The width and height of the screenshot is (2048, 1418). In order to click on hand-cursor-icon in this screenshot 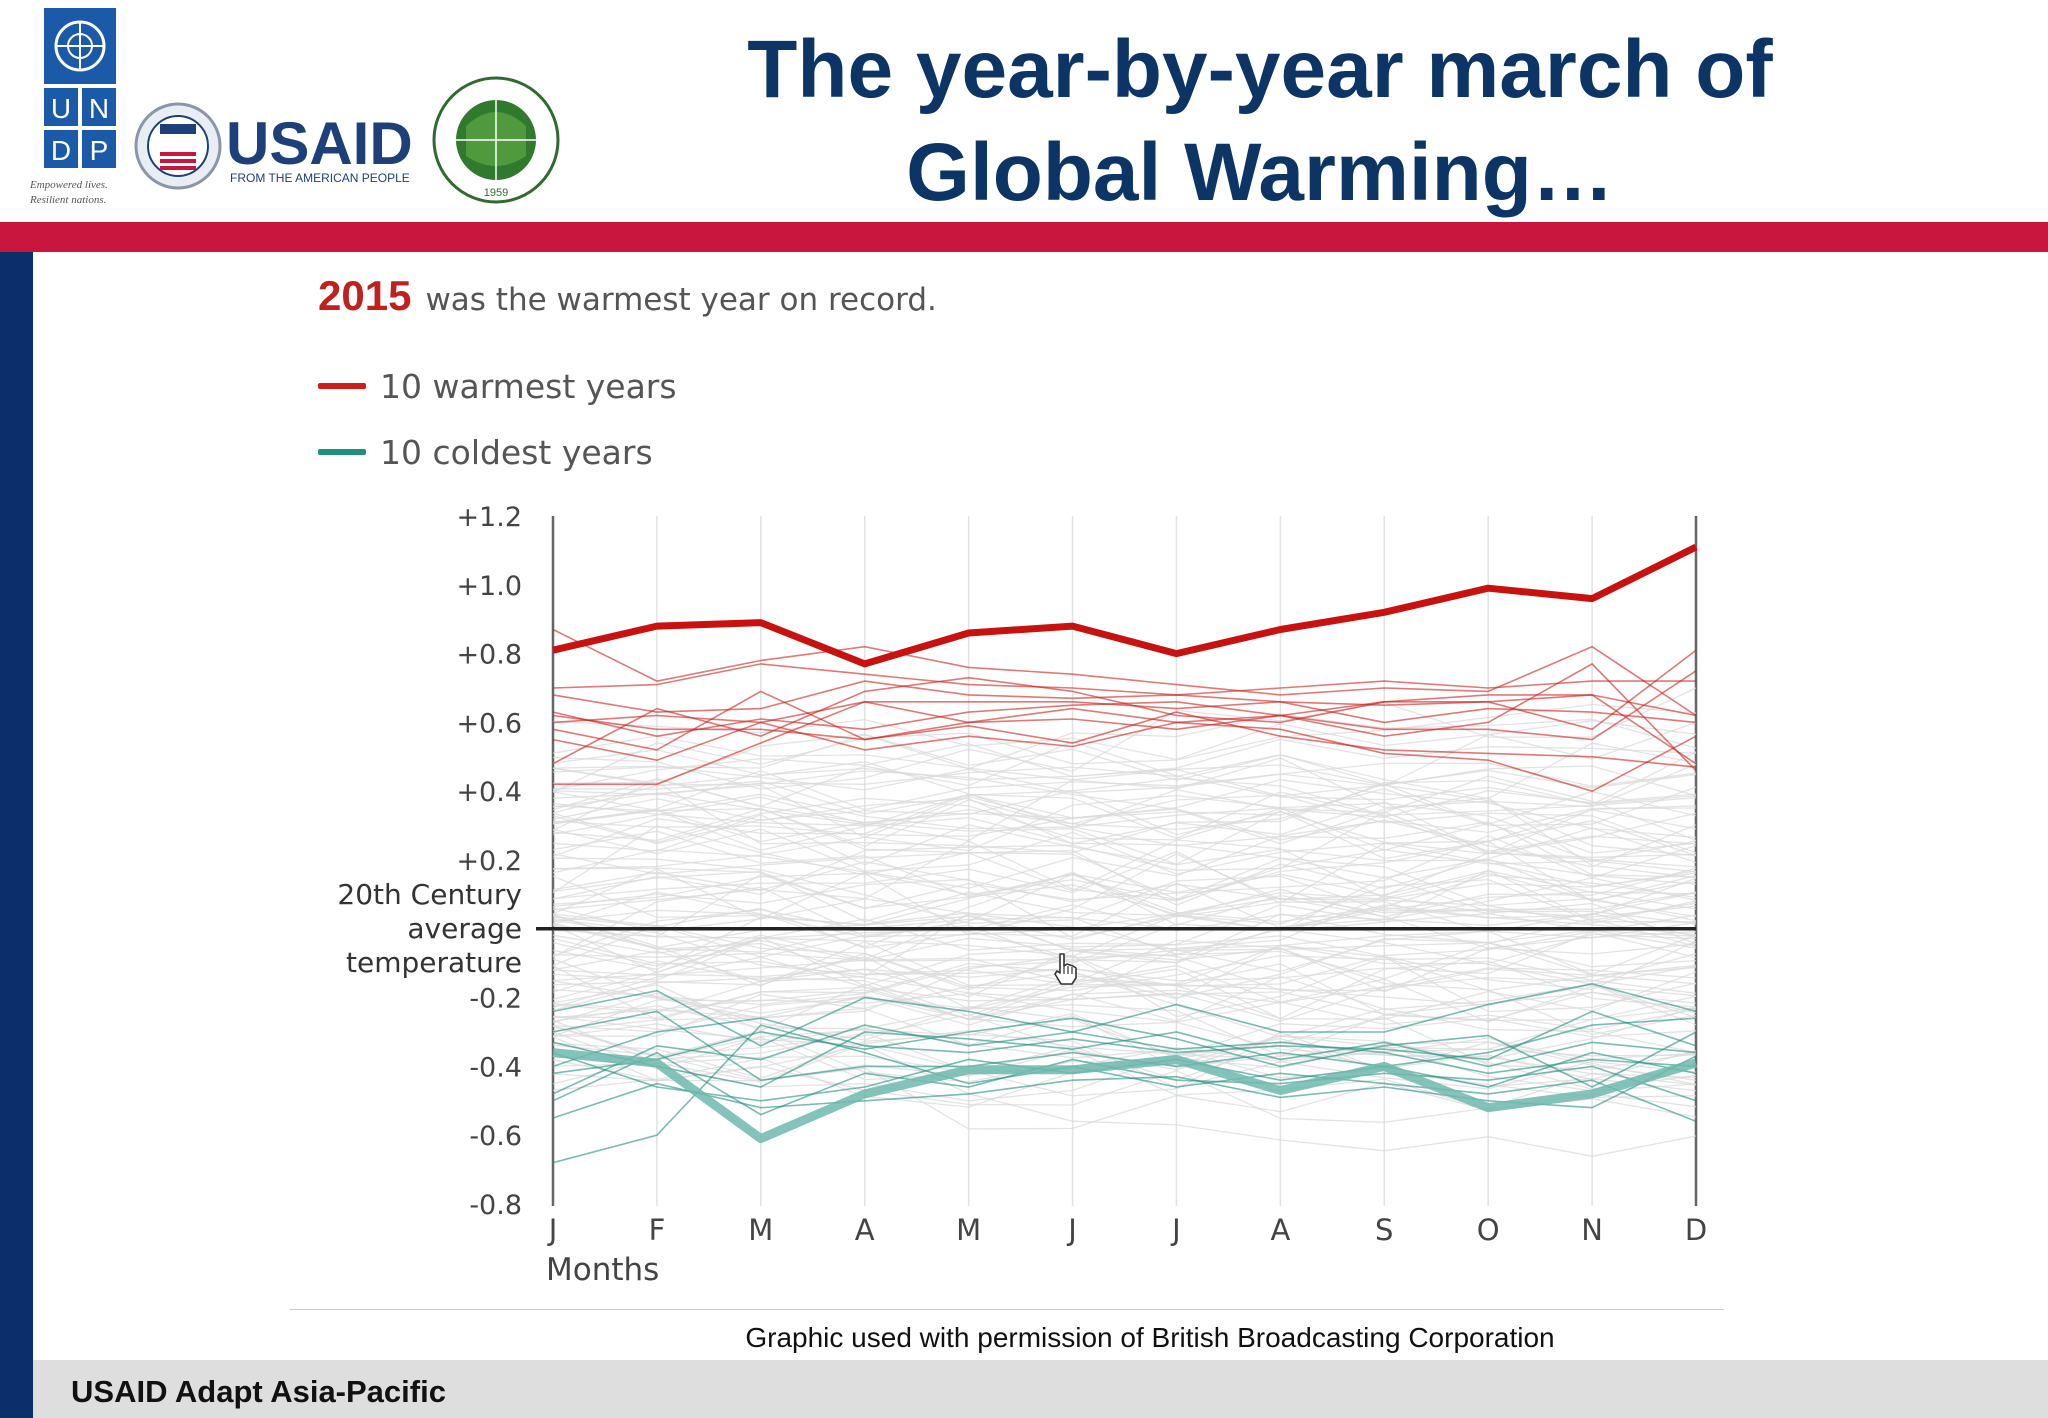, I will do `click(1065, 969)`.